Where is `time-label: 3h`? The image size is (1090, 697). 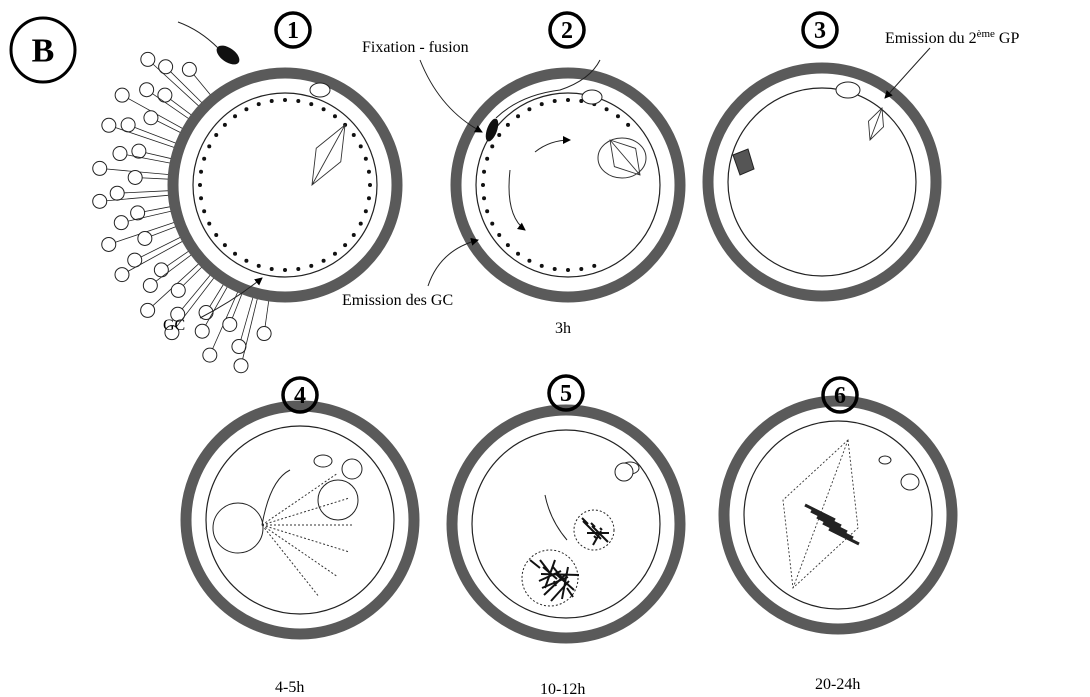 time-label: 3h is located at coordinates (563, 328).